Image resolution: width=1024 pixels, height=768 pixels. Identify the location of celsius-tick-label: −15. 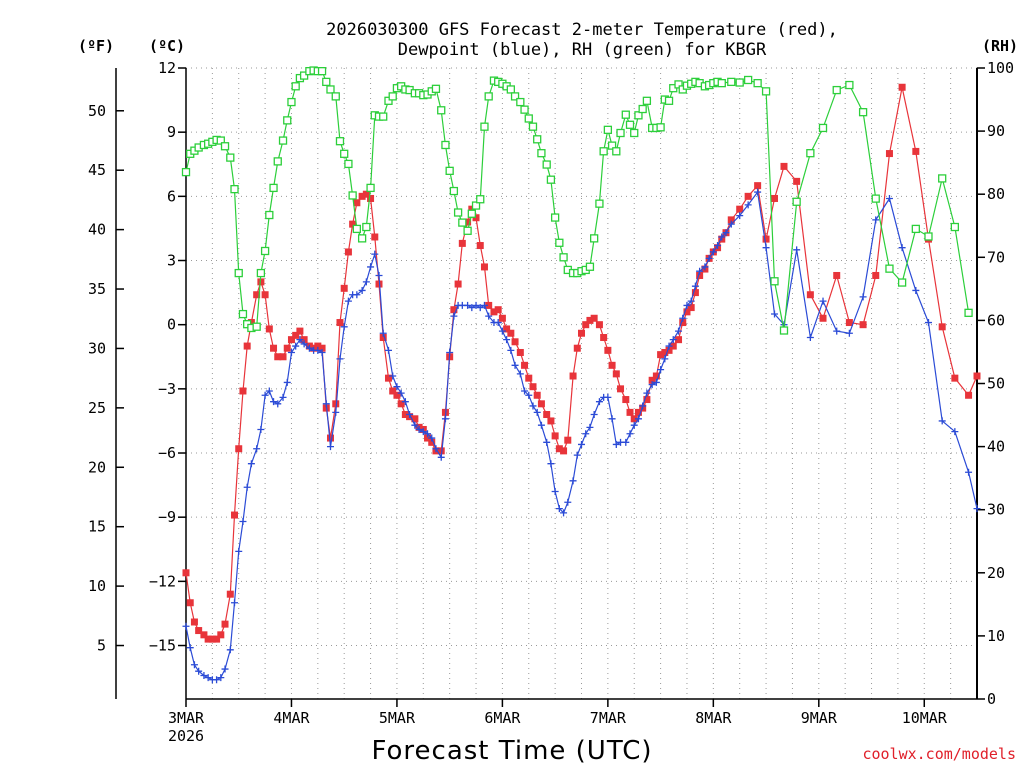
(162, 646).